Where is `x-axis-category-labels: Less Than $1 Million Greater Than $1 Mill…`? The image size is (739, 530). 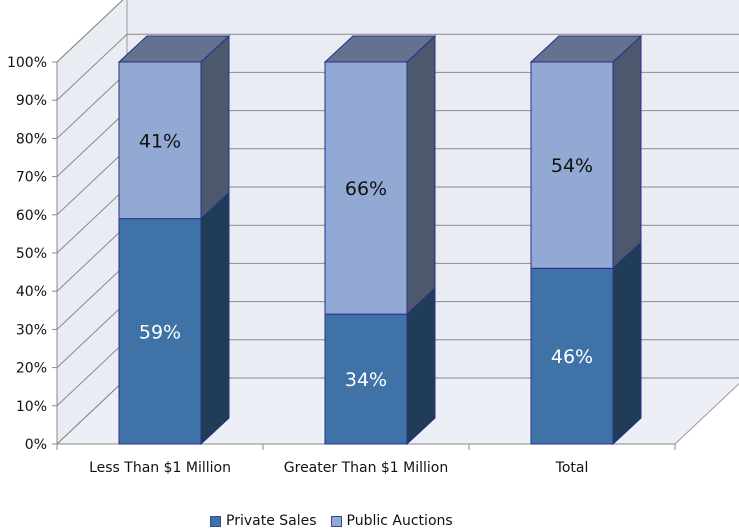
x-axis-category-labels: Less Than $1 Million Greater Than $1 Mill… is located at coordinates (338, 468).